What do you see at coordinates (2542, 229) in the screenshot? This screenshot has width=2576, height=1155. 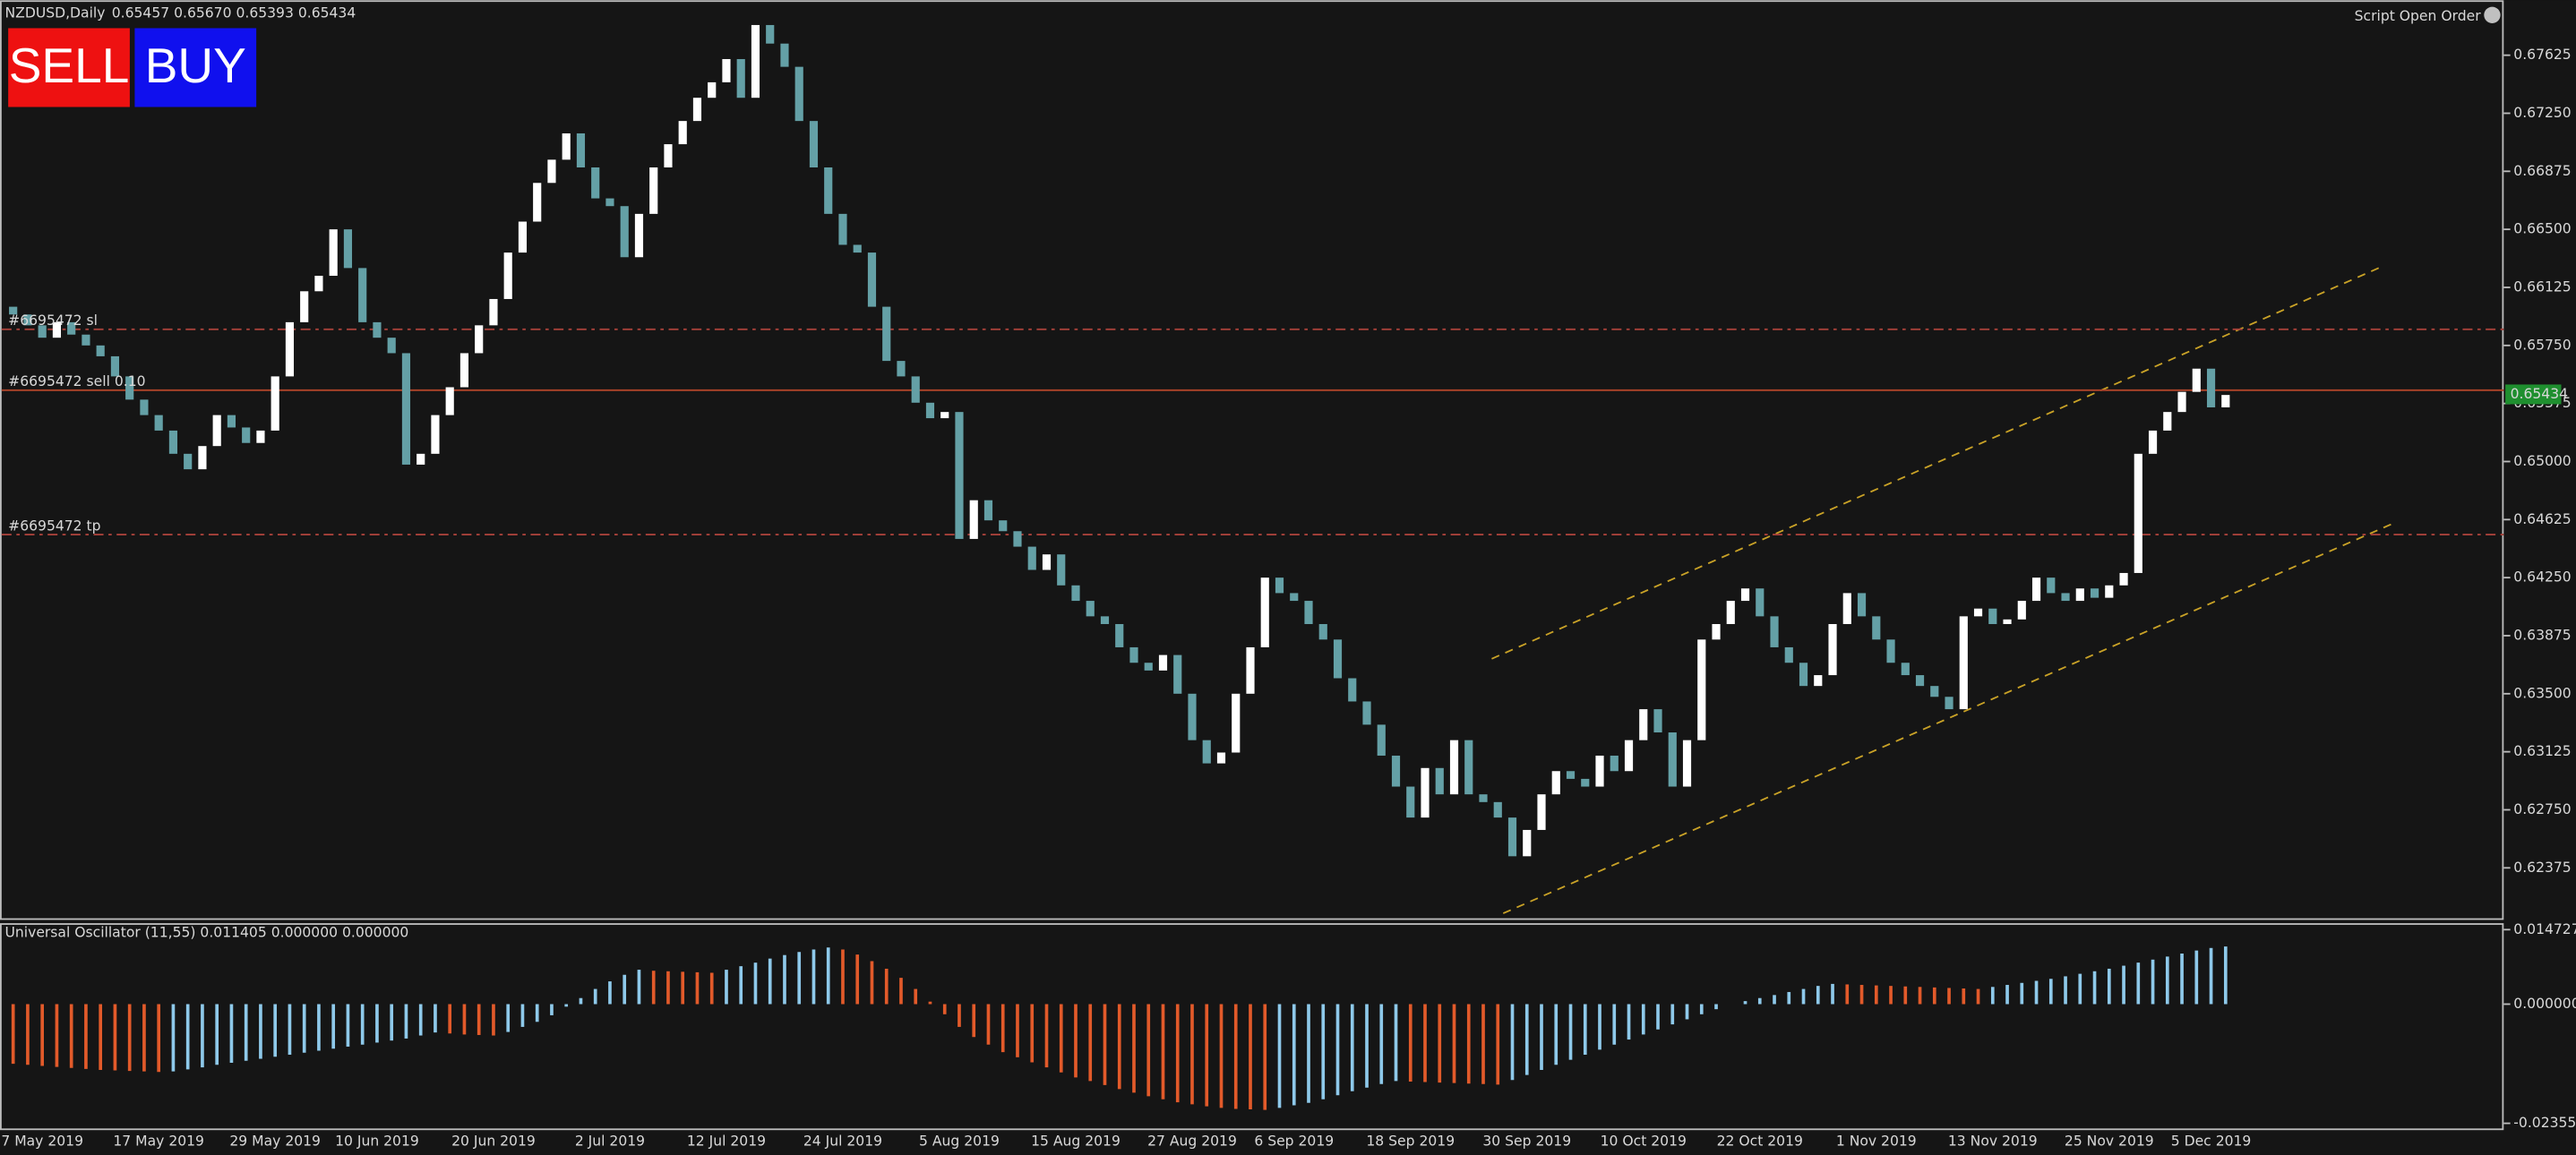 I see `y-tick-label: 0.66500` at bounding box center [2542, 229].